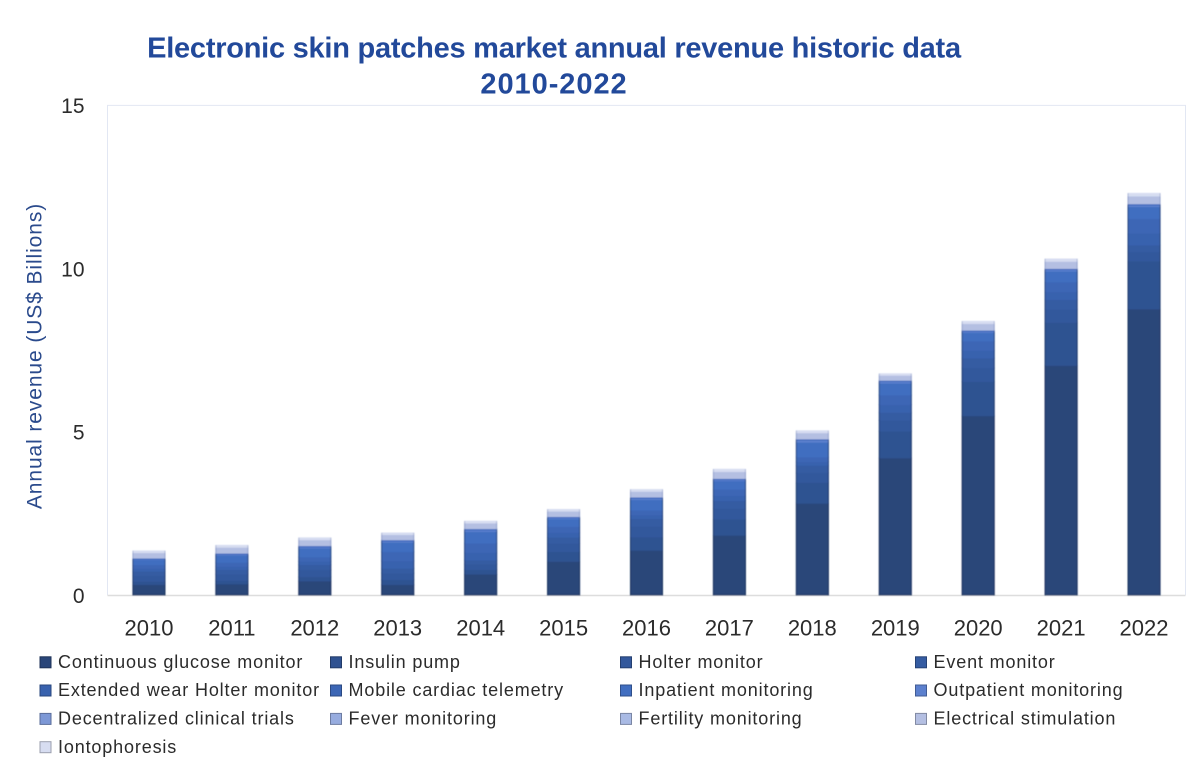 The image size is (1200, 770). Describe the element at coordinates (231, 628) in the screenshot. I see `svg-text: 2011` at that location.